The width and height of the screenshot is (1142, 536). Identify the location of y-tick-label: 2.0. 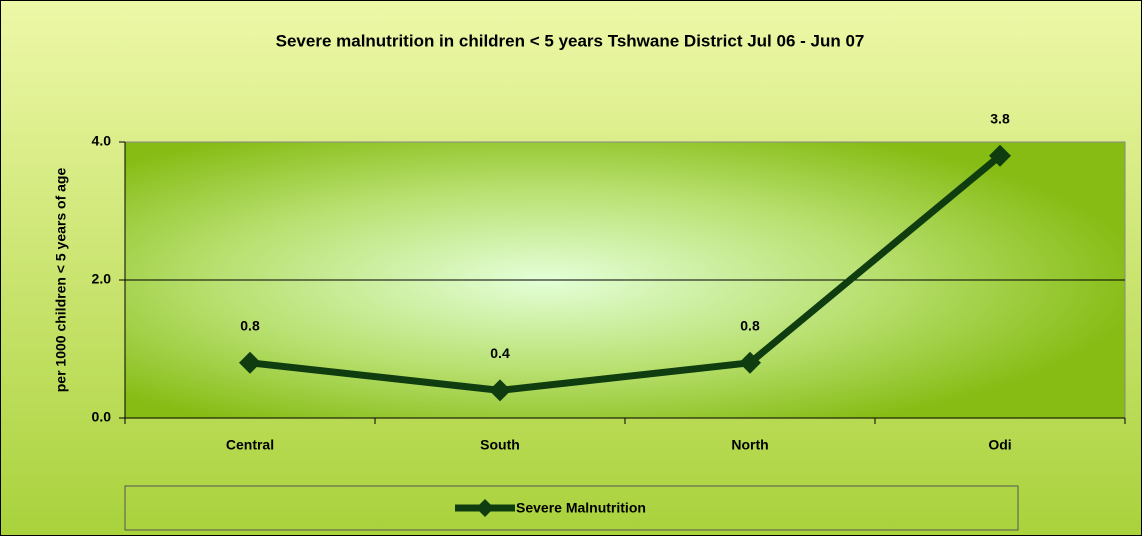
(102, 279).